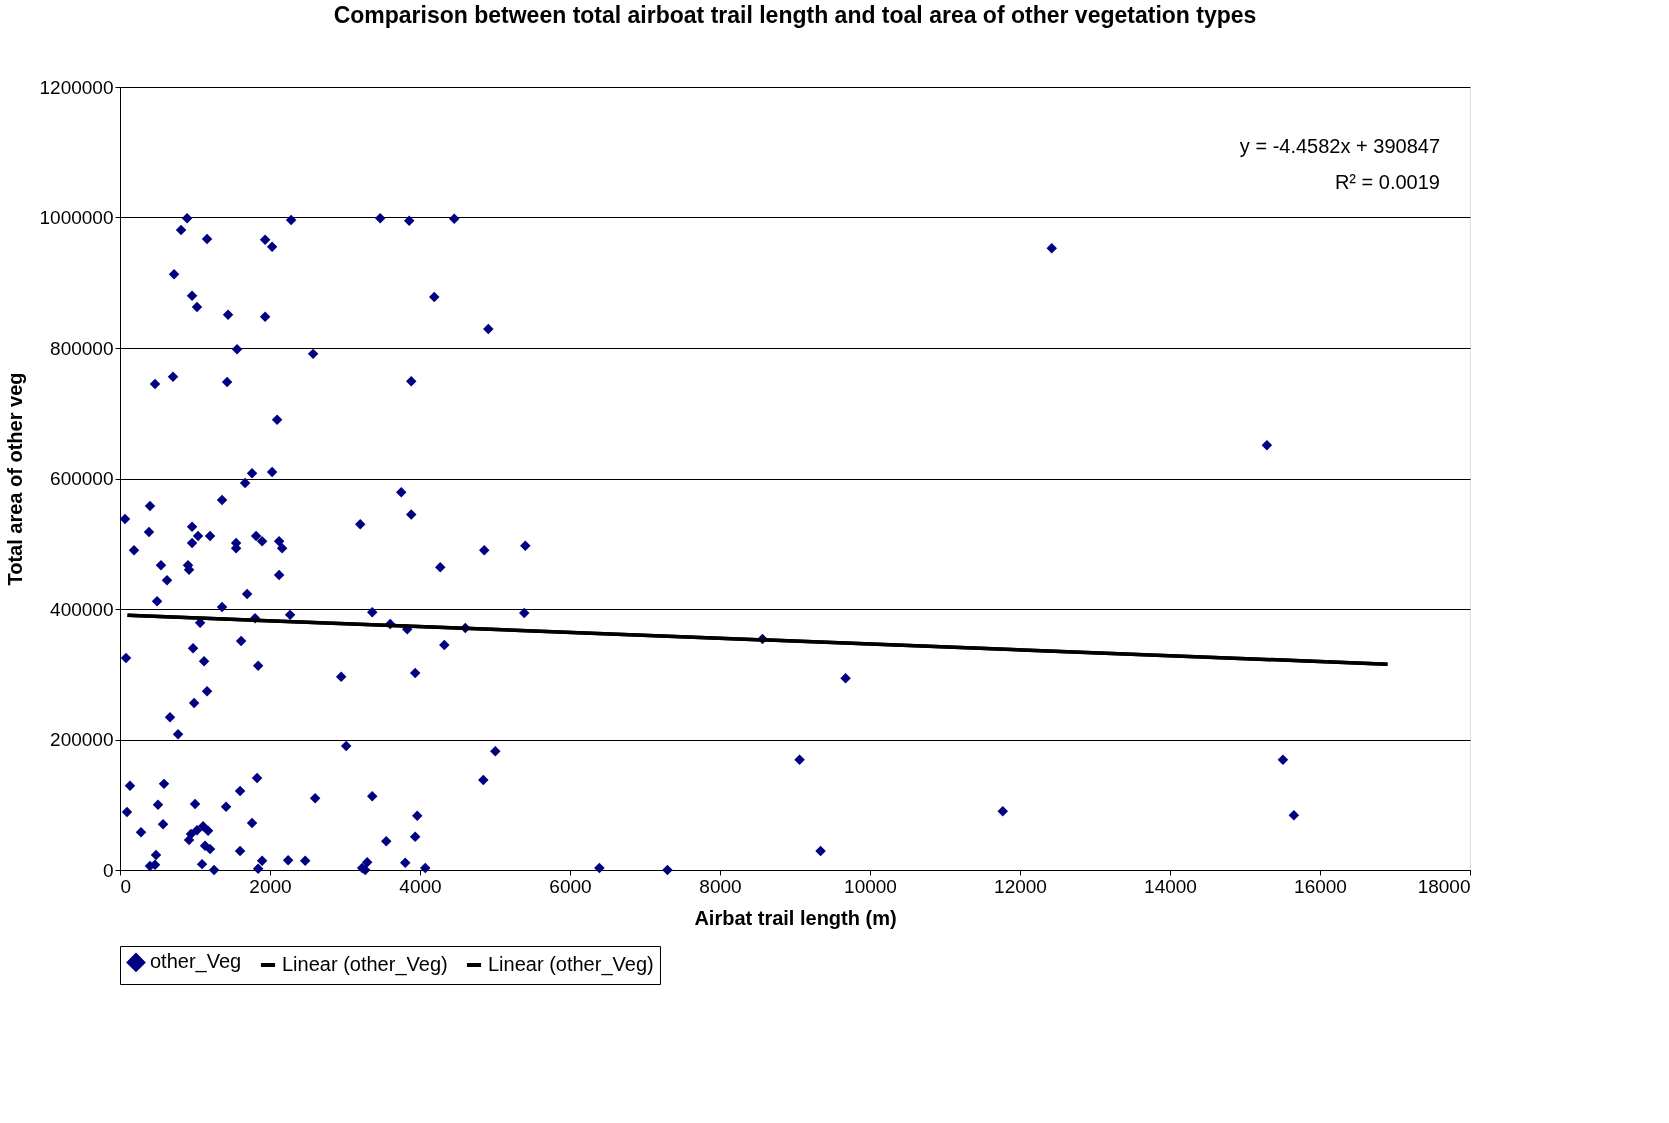 The height and width of the screenshot is (1123, 1669). What do you see at coordinates (1387, 182) in the screenshot?
I see `annotation: R² = 0.0019` at bounding box center [1387, 182].